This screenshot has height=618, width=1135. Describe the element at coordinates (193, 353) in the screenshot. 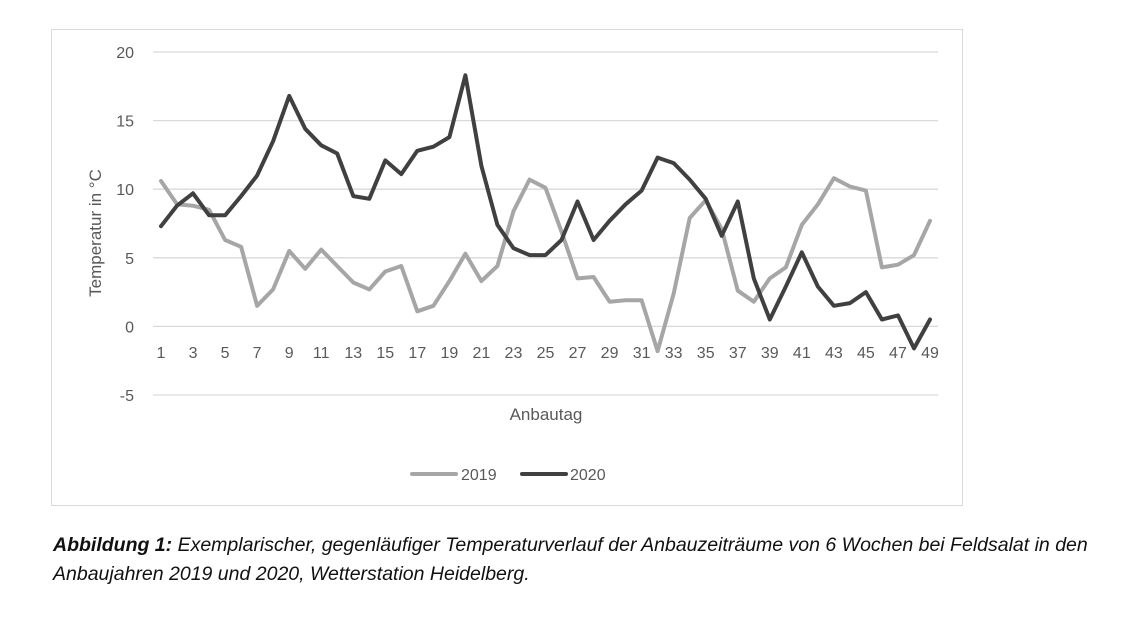

I see `x-tick-label: 3` at that location.